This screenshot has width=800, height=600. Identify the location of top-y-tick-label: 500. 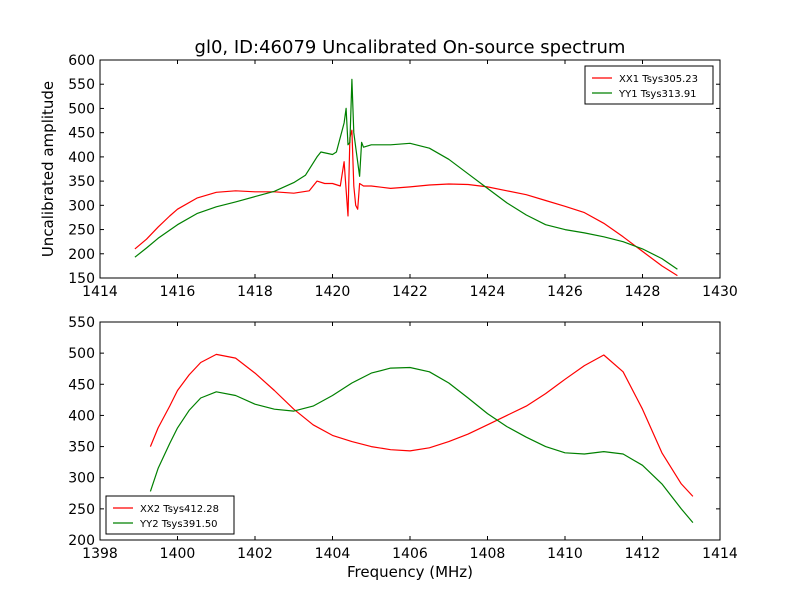
(81, 109).